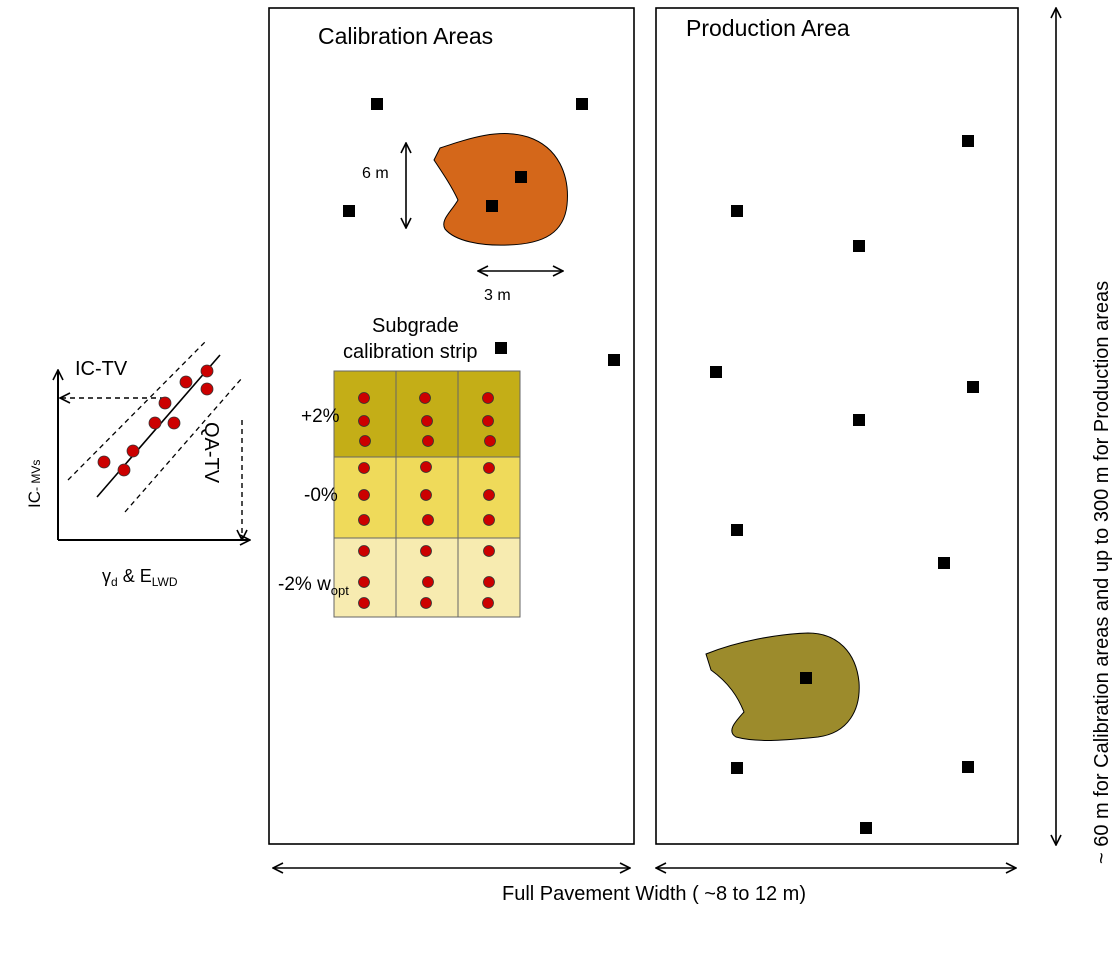  What do you see at coordinates (313, 586) in the screenshot?
I see `strip-row-label-minus2: -2% wopt` at bounding box center [313, 586].